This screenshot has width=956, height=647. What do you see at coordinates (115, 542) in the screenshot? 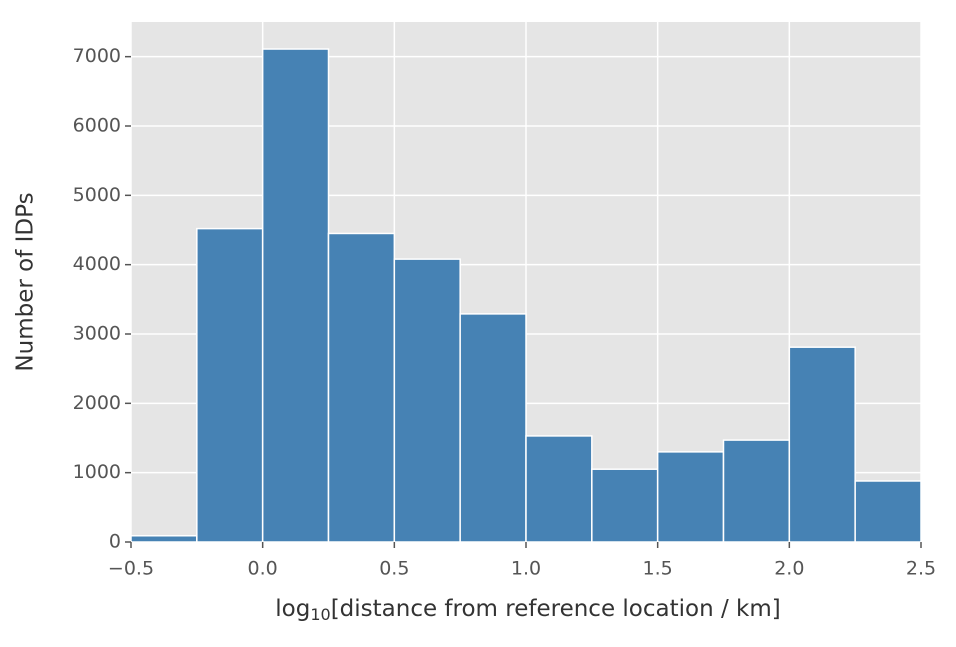
I see `y-tick-label: 0` at bounding box center [115, 542].